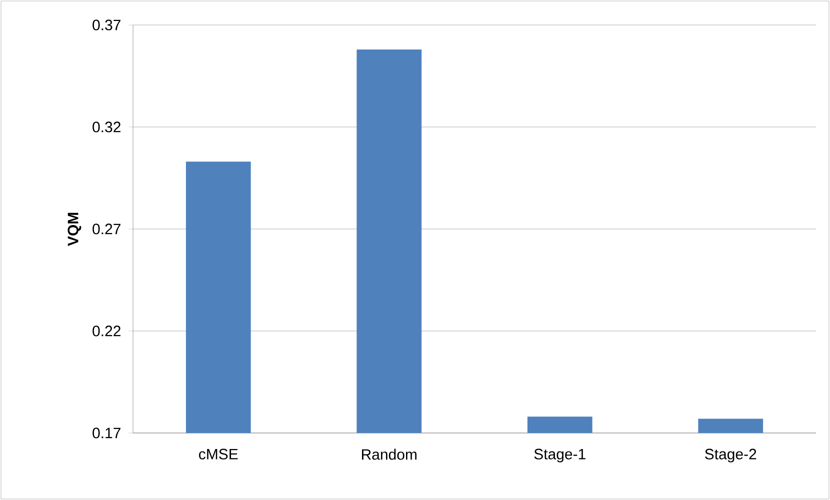 Image resolution: width=830 pixels, height=500 pixels. I want to click on y-tick-label: 0.22, so click(106, 331).